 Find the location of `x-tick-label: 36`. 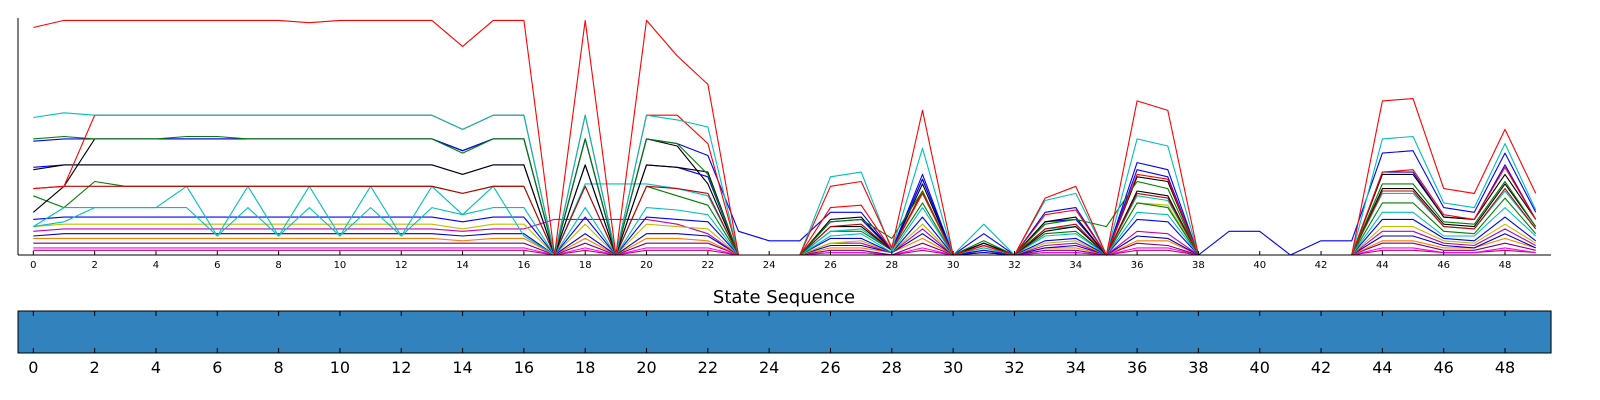

x-tick-label: 36 is located at coordinates (1137, 367).